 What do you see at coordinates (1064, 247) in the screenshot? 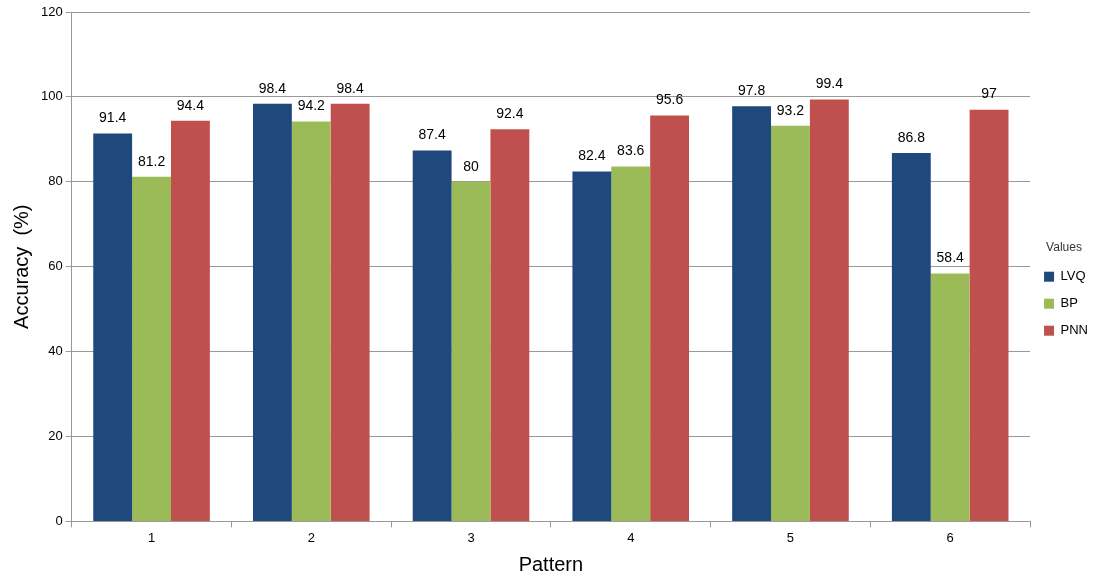
I see `legend-title: Values` at bounding box center [1064, 247].